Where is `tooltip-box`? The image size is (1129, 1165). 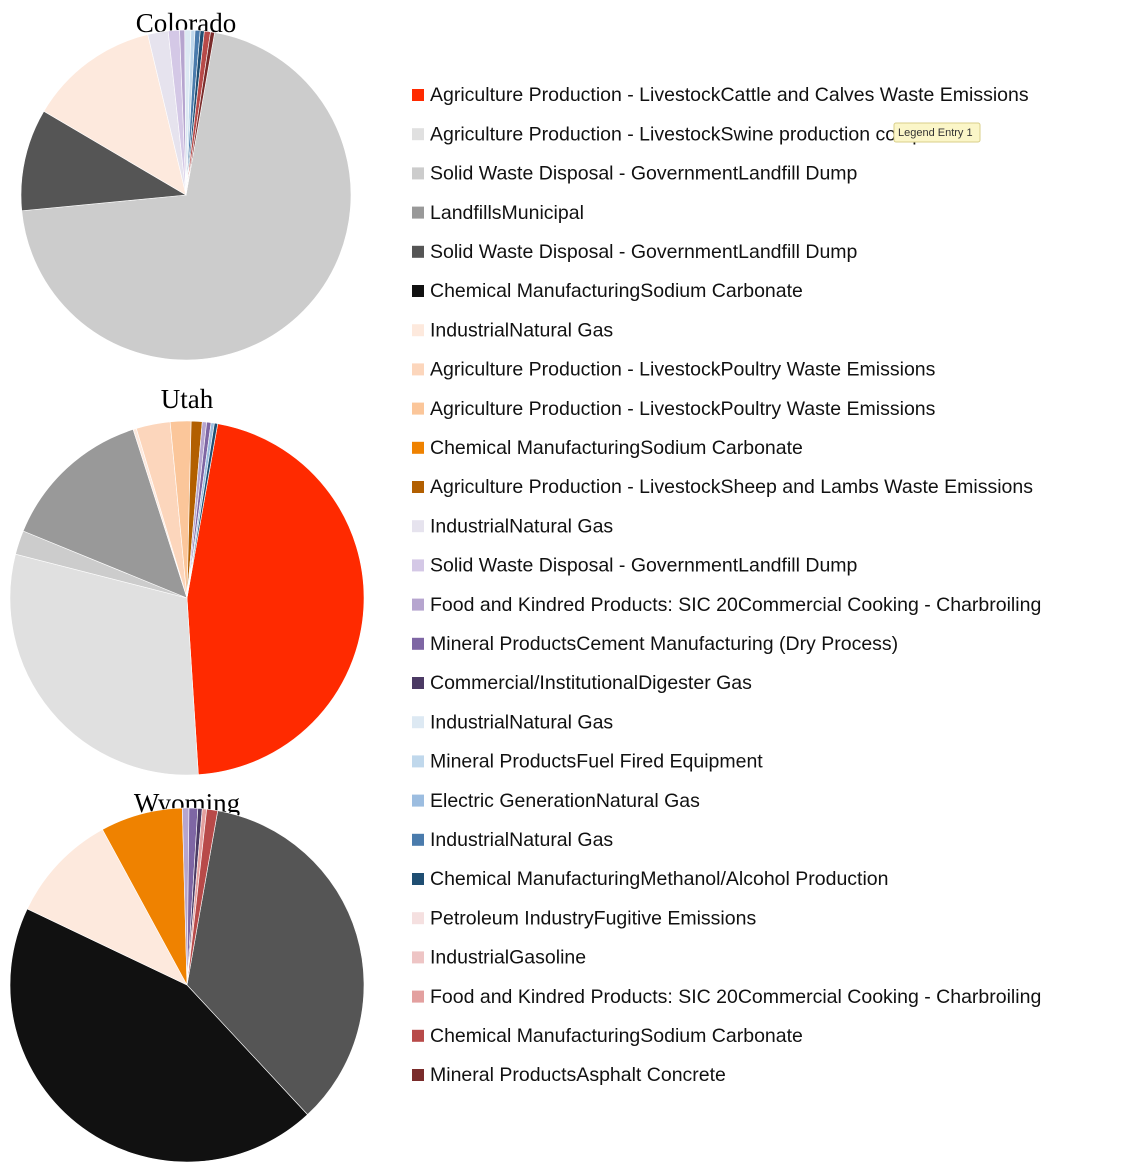 tooltip-box is located at coordinates (937, 132).